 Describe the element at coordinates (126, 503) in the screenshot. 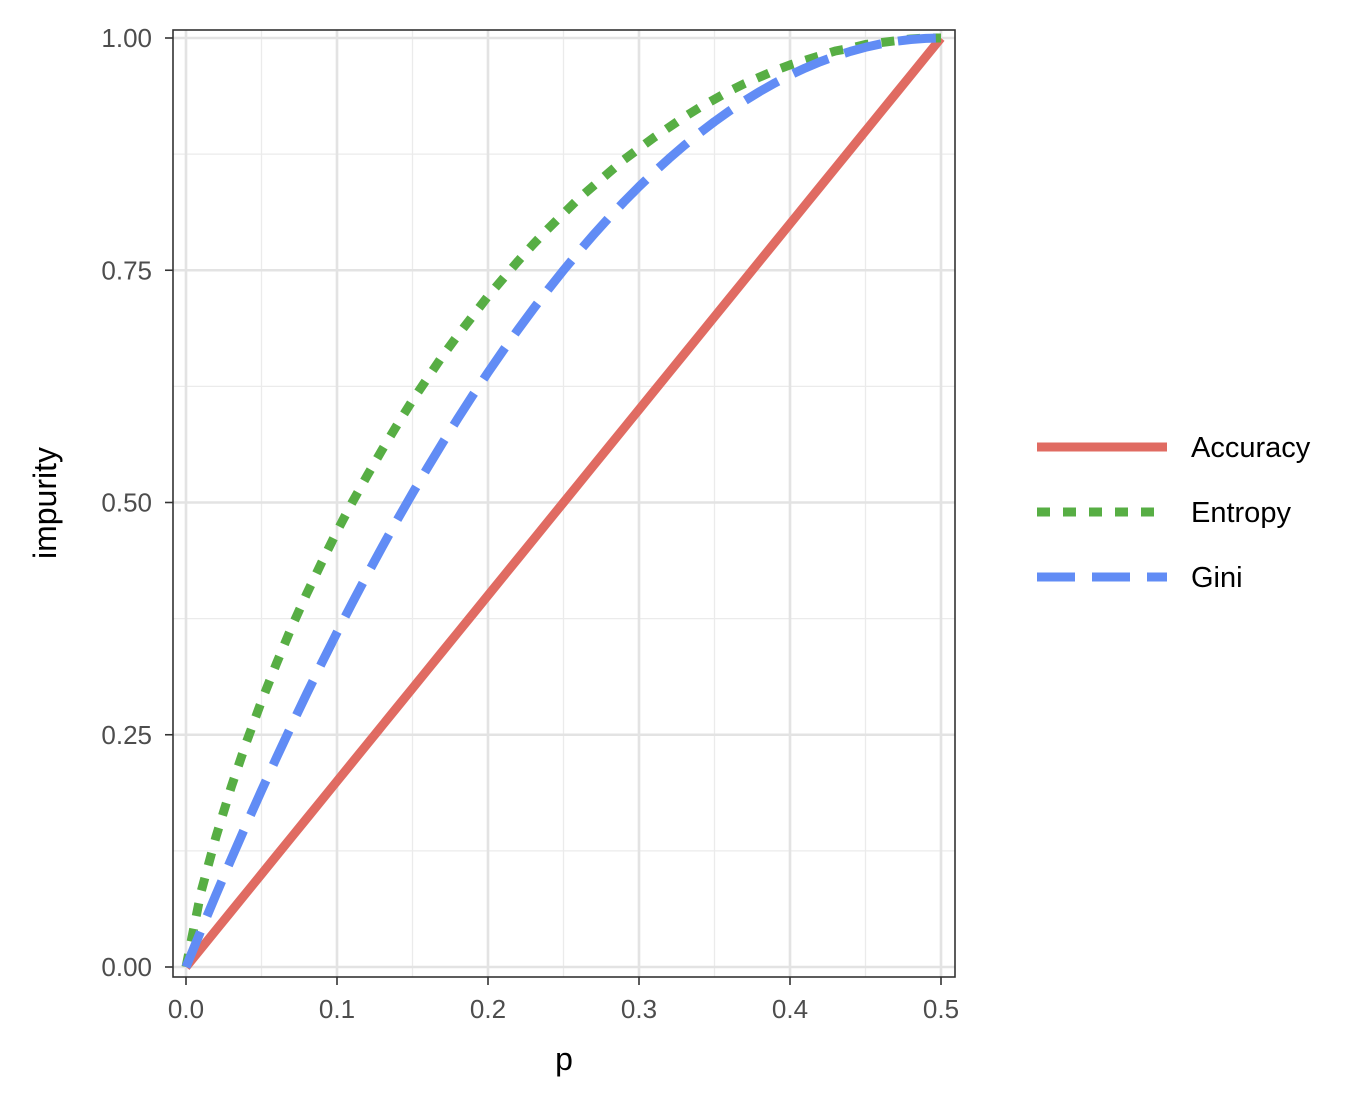

I see `y-tick-label: 0.50` at that location.